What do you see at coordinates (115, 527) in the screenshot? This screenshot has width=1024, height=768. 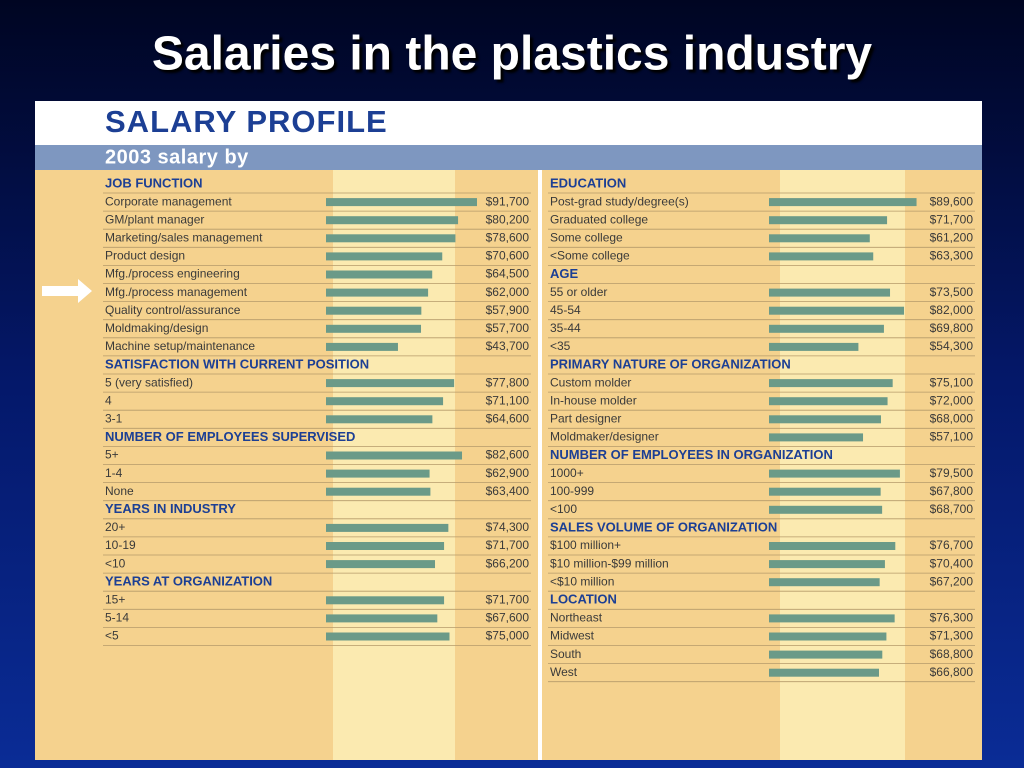 I see `item-label: 20+` at bounding box center [115, 527].